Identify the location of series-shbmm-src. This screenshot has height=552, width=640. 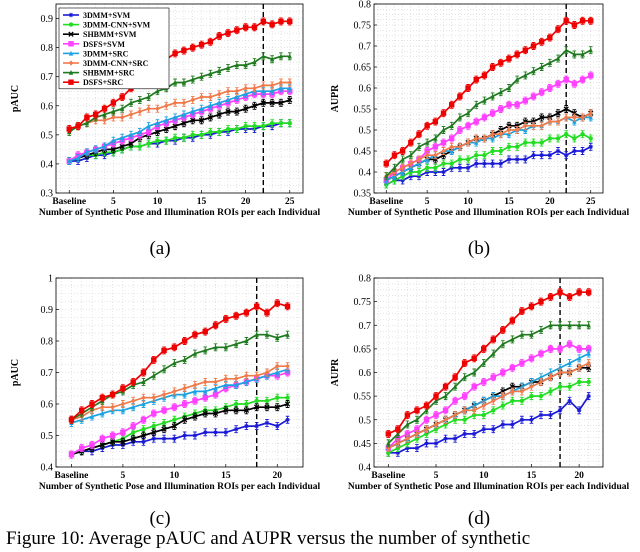
(488, 113).